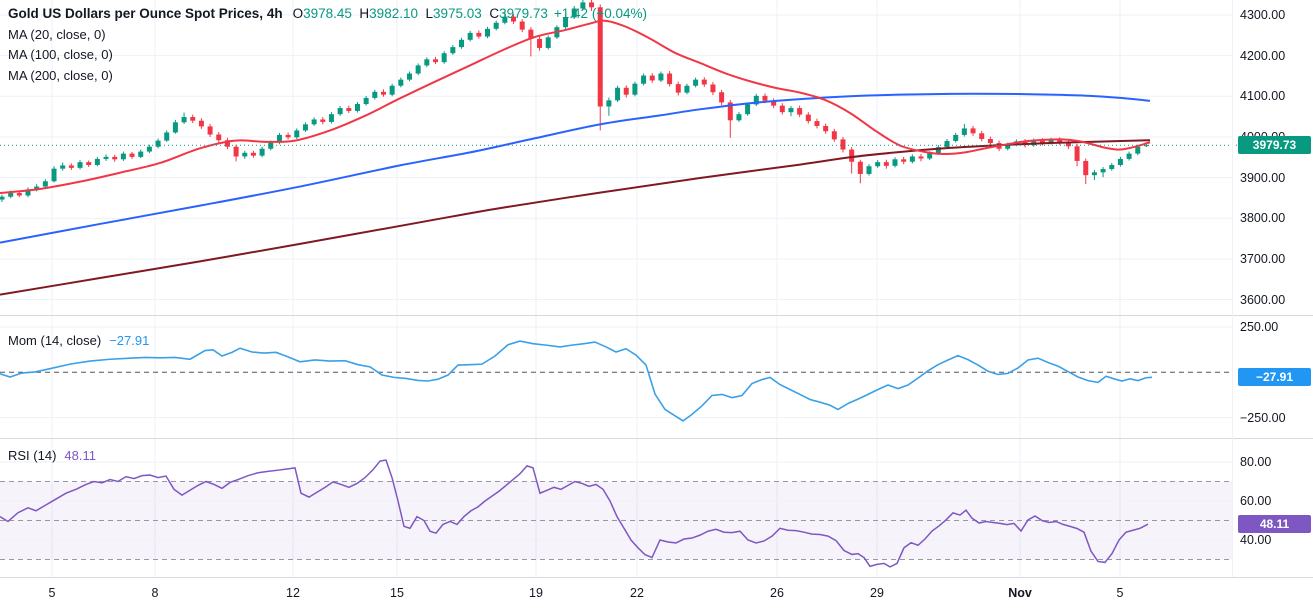 The height and width of the screenshot is (610, 1313). I want to click on time-axis-label: 8, so click(155, 593).